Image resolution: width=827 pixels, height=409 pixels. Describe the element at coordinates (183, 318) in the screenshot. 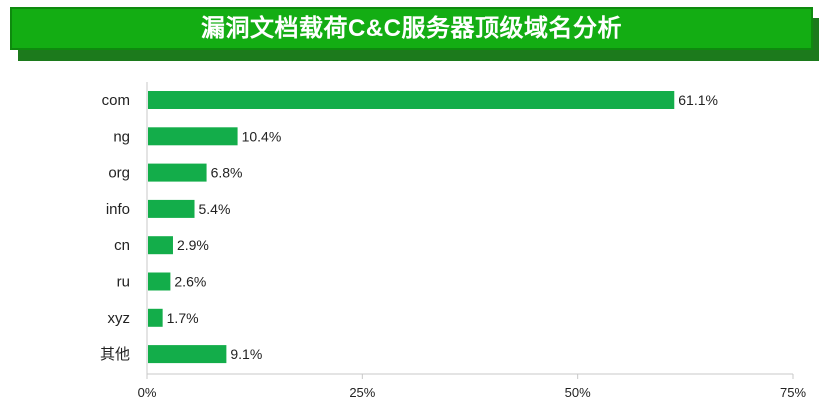

I see `value-label: 1.7%` at that location.